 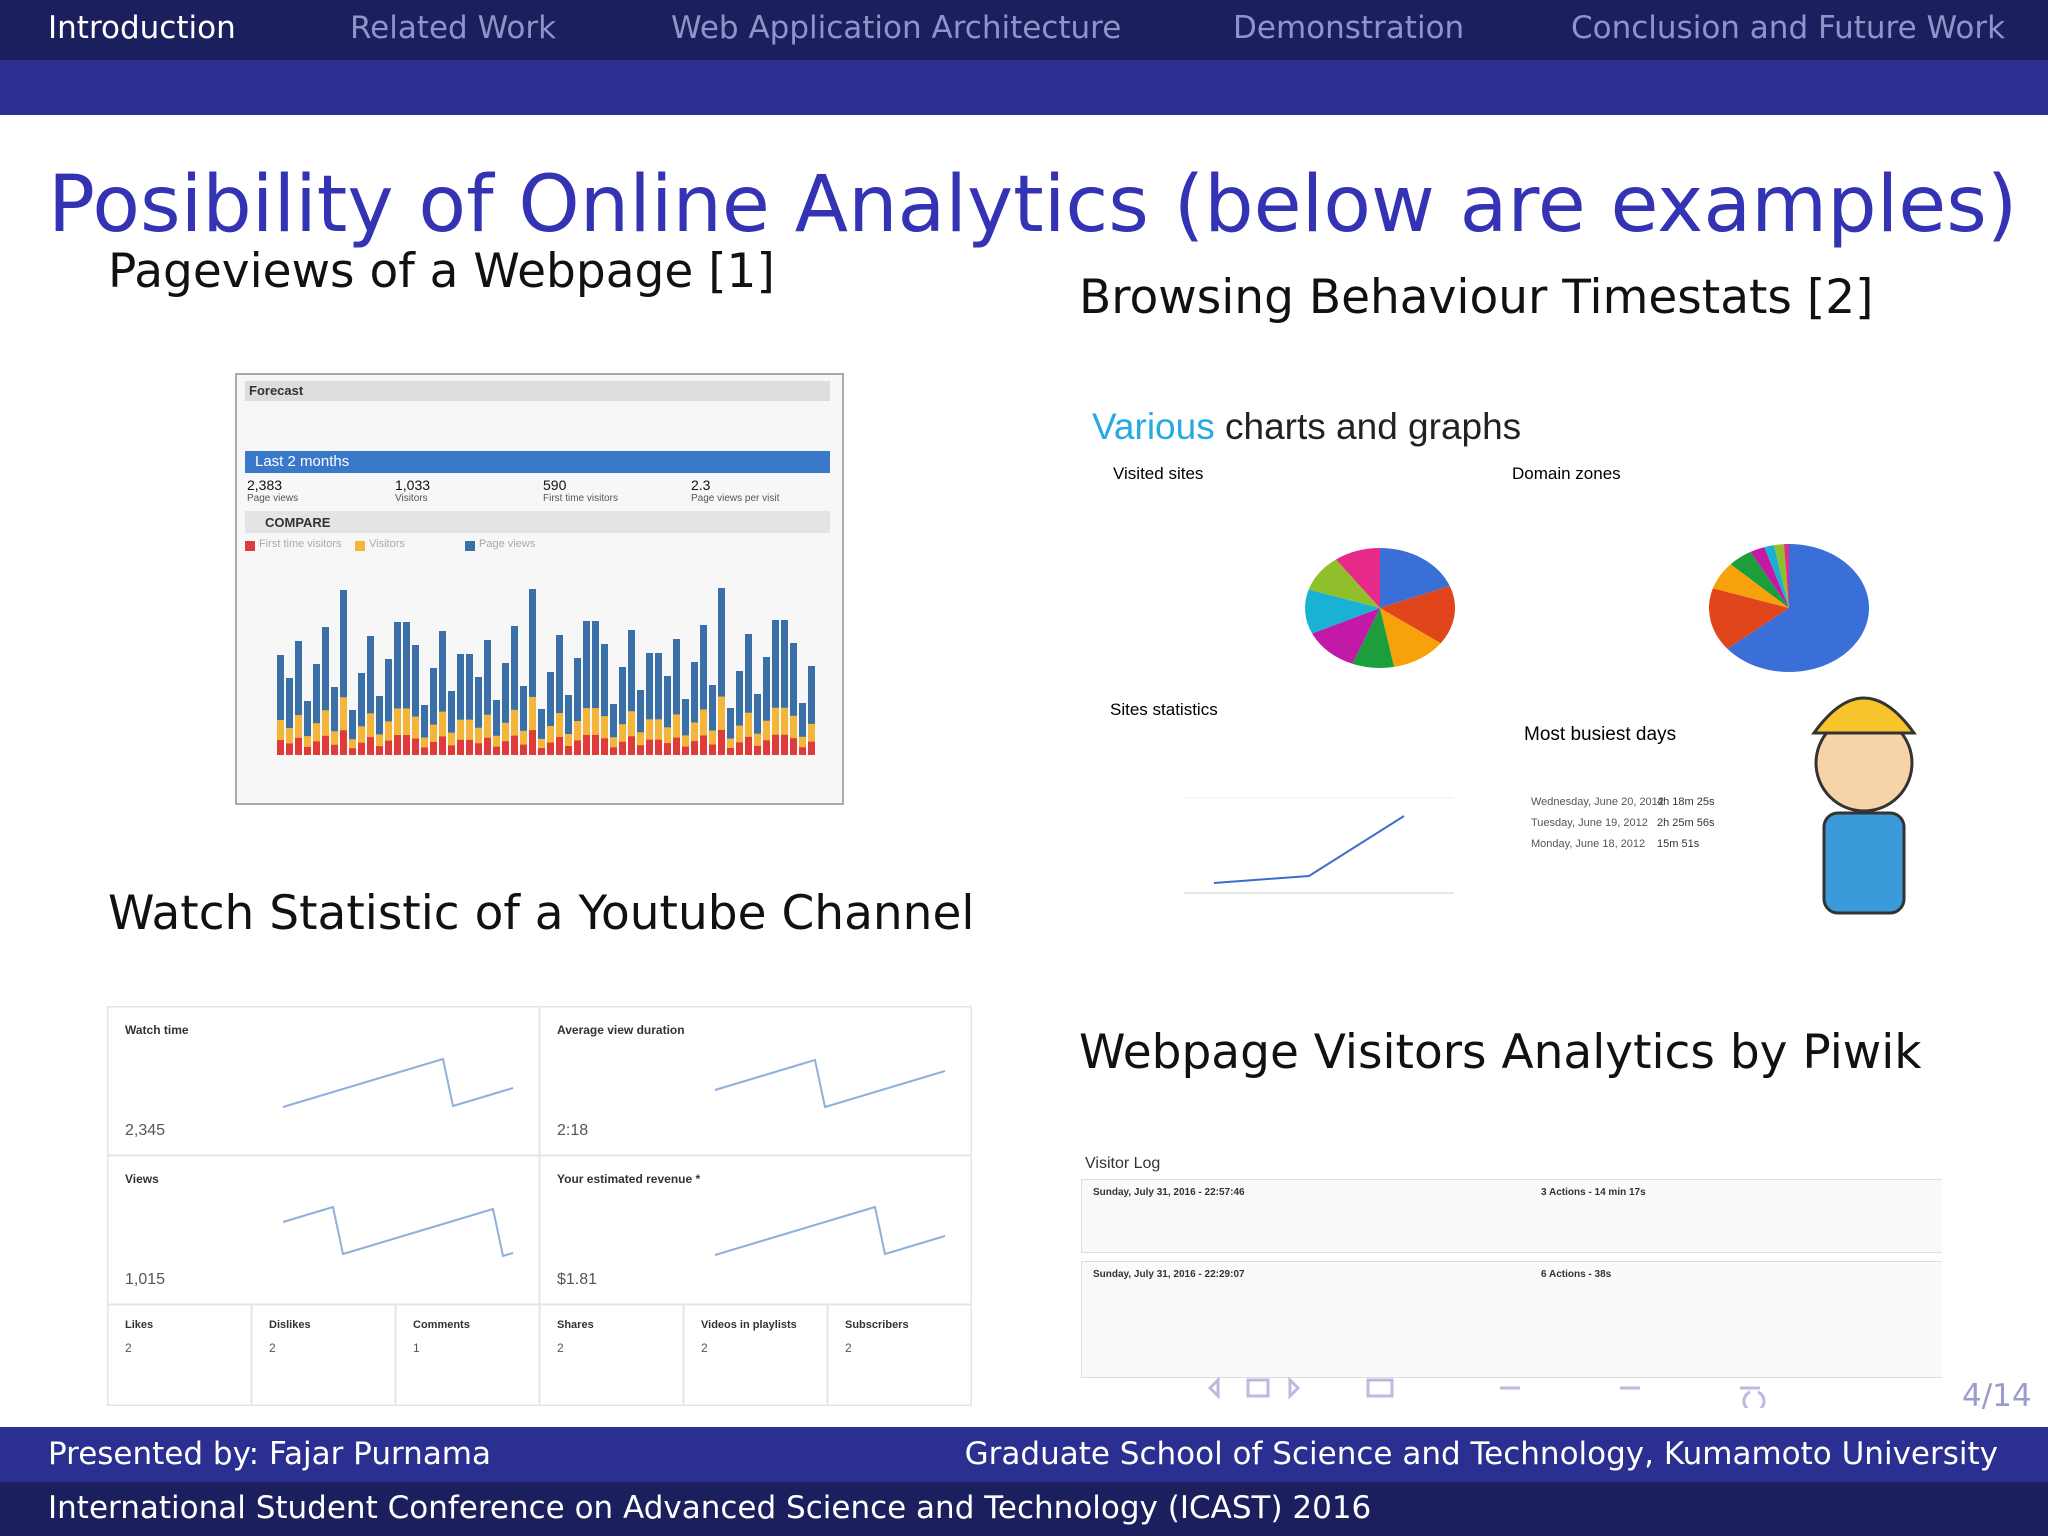 What do you see at coordinates (1123, 1163) in the screenshot?
I see `label: Visitor Log` at bounding box center [1123, 1163].